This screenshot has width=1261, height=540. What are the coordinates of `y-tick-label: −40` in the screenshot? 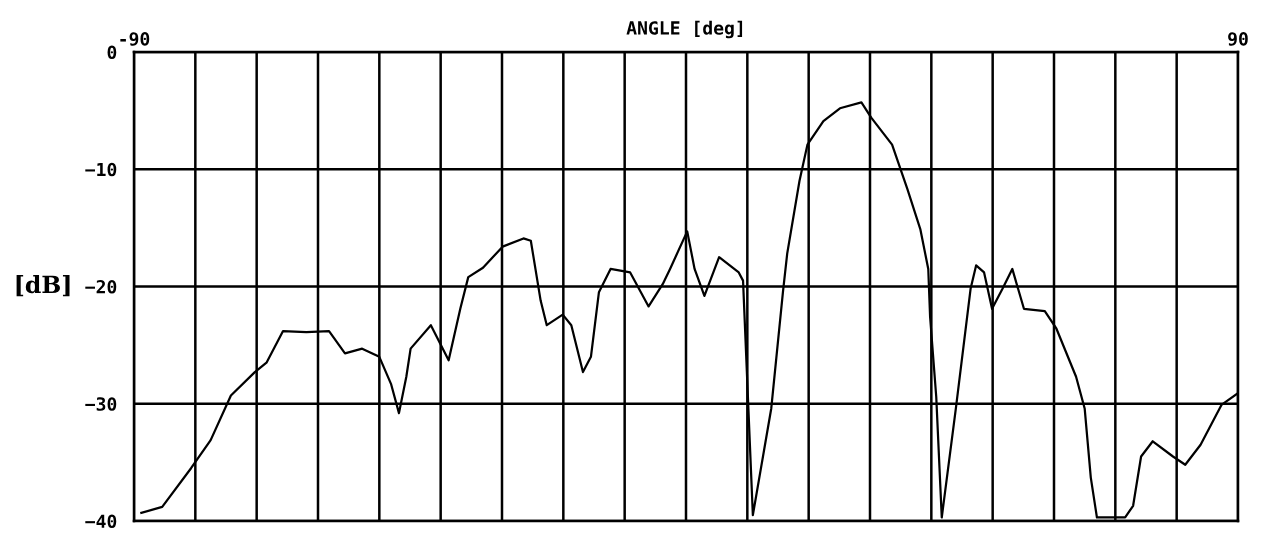 It's located at (101, 521).